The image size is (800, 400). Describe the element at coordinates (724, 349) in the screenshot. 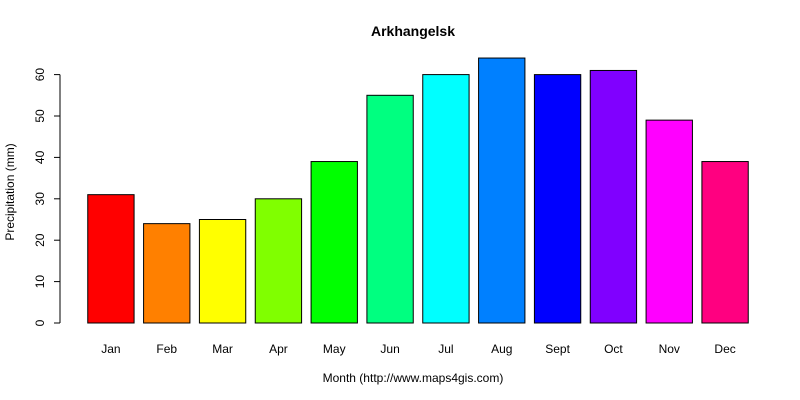

I see `x-tick-label: Dec` at that location.